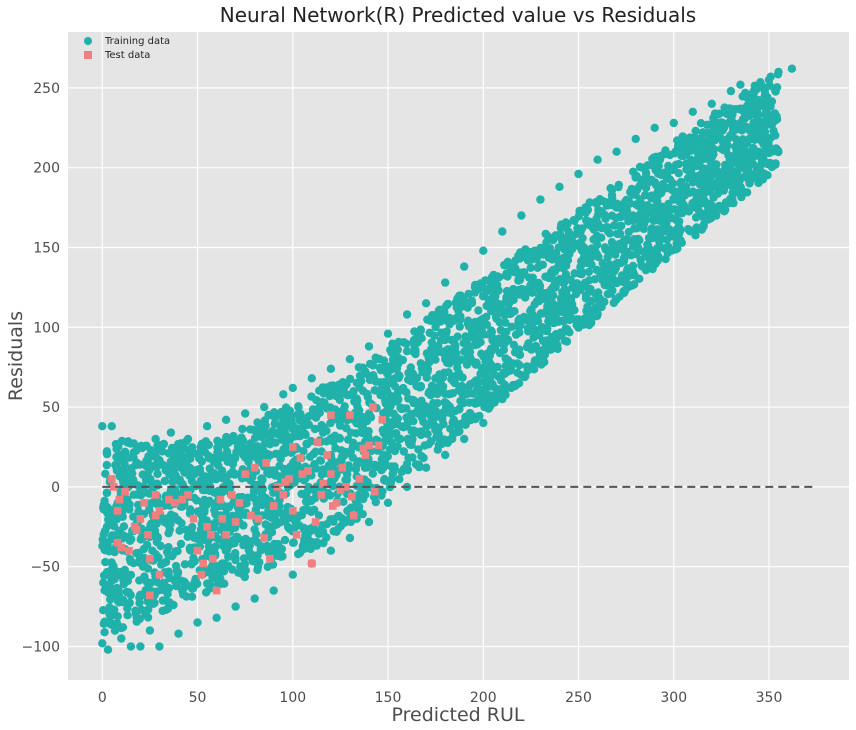 The width and height of the screenshot is (856, 730). I want to click on y-axis-ticks: −100 −50 0 50 100 150 200 250, so click(41, 368).